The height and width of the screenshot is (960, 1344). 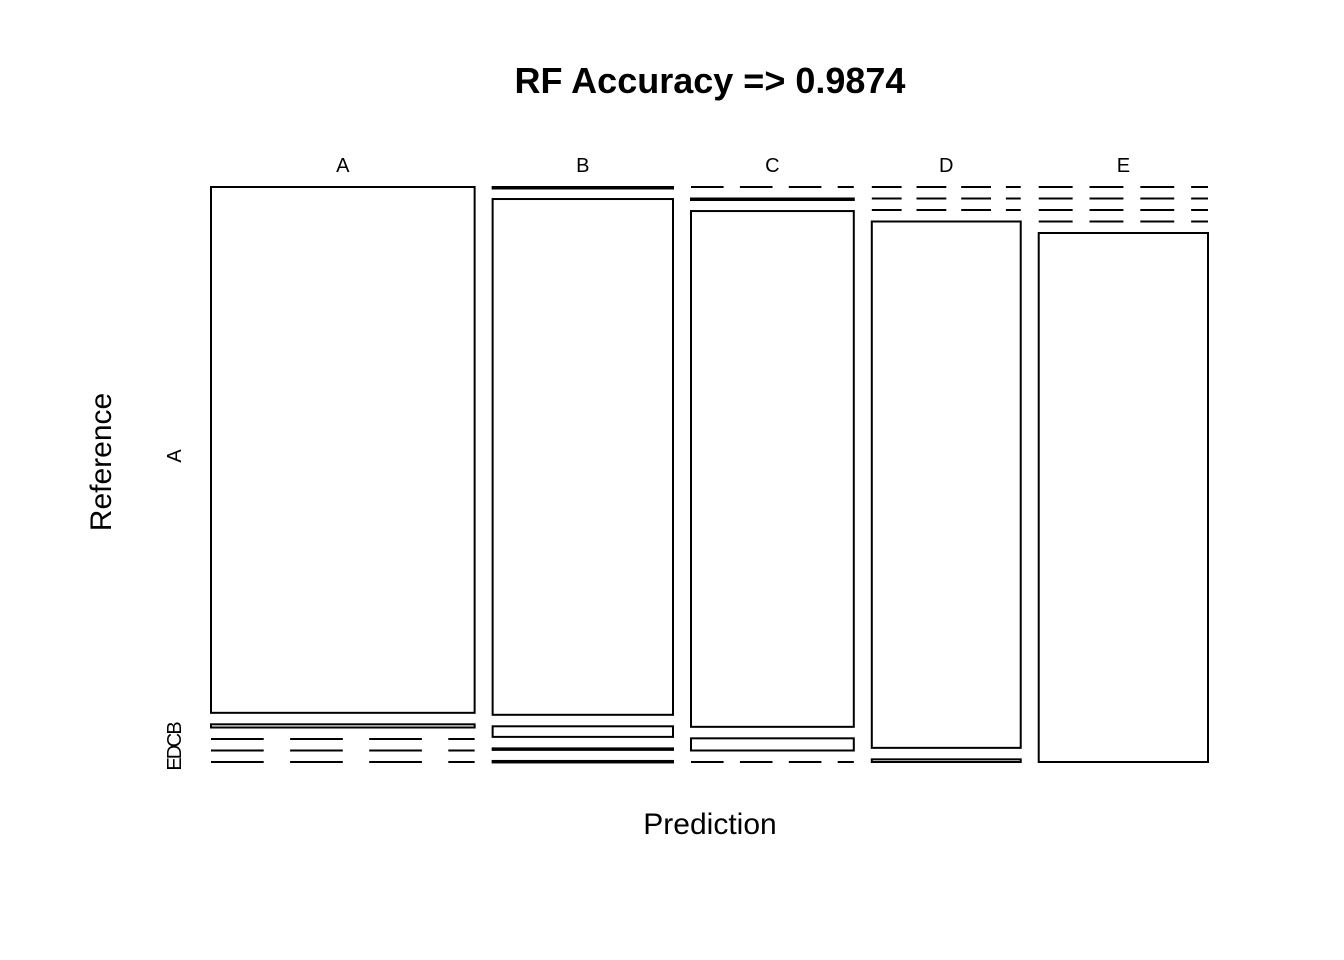 I want to click on cell-c-c, so click(x=772, y=469).